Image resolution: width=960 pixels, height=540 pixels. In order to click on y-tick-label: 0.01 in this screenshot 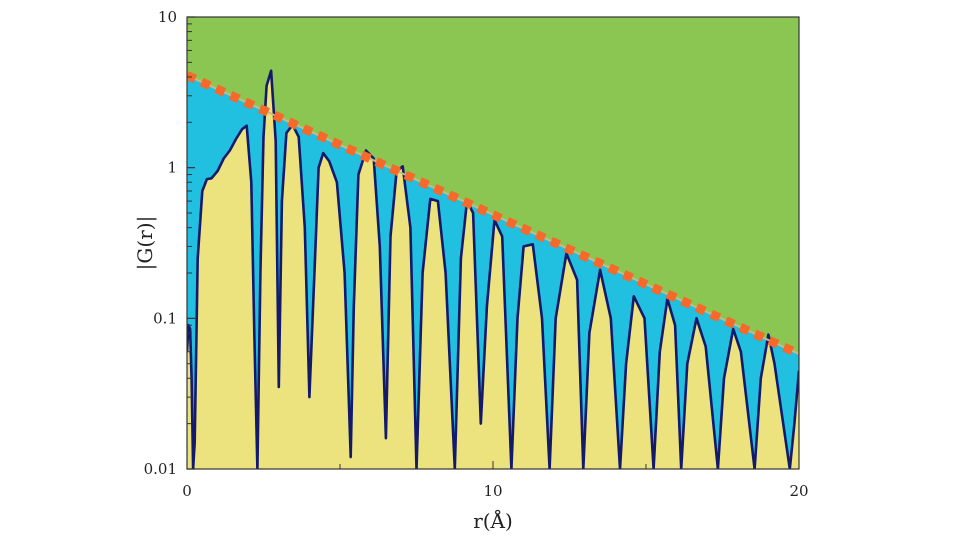, I will do `click(160, 469)`.